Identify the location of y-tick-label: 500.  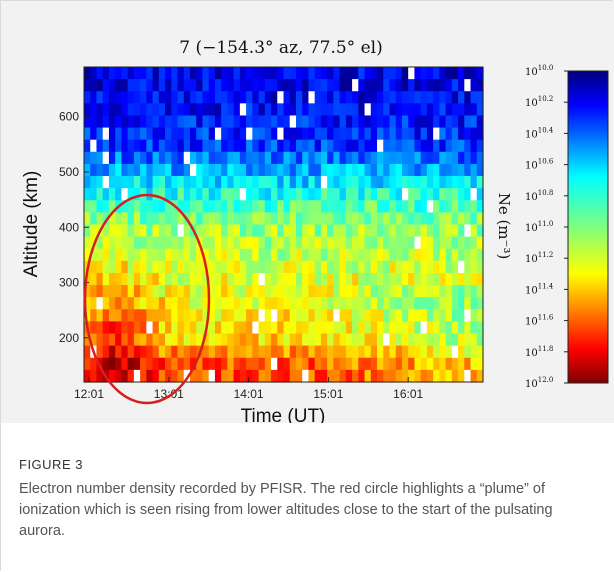
(69, 172).